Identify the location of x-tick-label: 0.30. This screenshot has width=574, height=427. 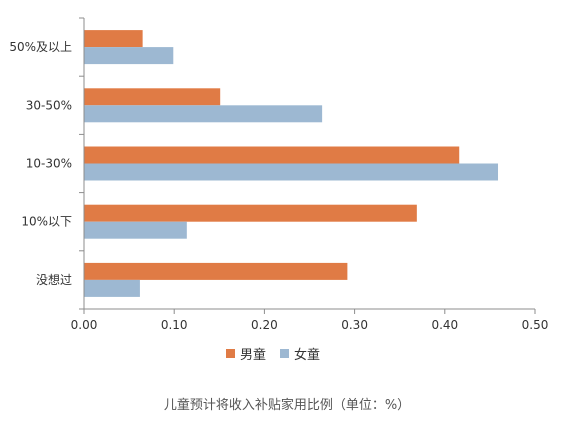
(354, 325).